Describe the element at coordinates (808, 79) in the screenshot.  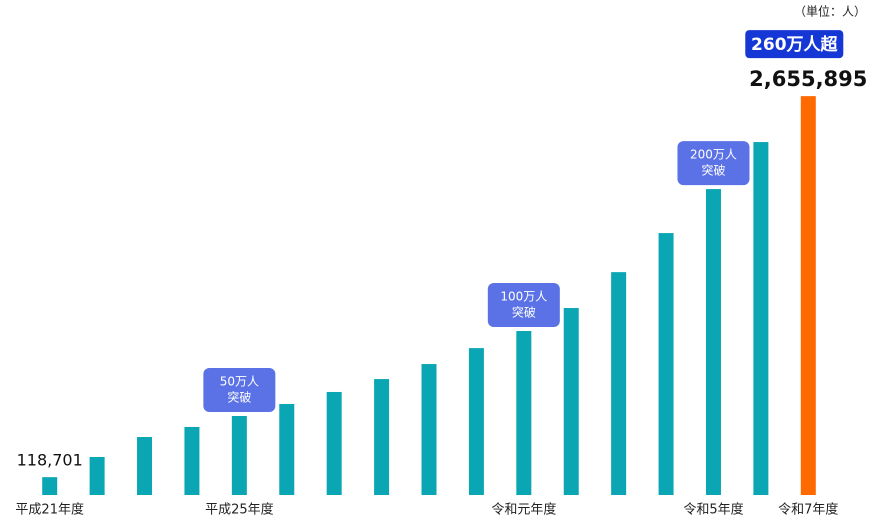
I see `value-label: 2,655,895` at that location.